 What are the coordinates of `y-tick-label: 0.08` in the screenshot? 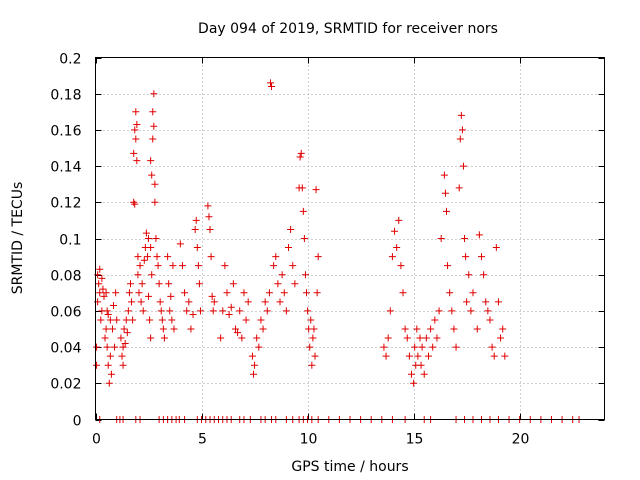 It's located at (65, 277).